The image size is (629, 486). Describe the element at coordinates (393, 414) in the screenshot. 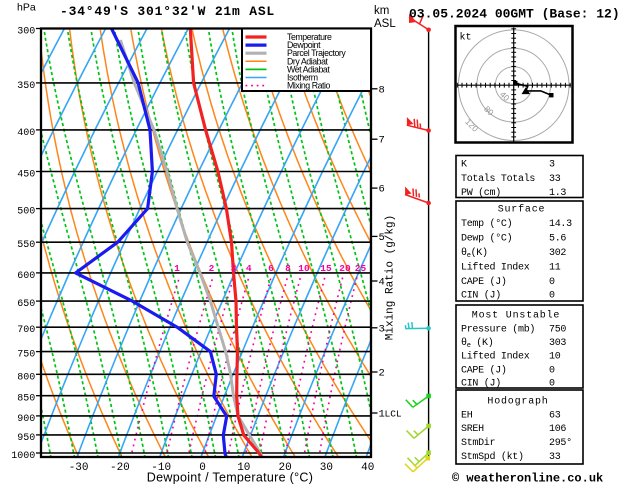

I see `svg-text: LCL` at that location.